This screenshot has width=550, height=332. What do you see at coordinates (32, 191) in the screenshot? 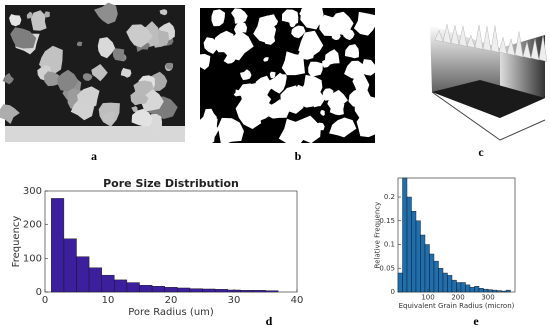
I see `y-tick-label: 300` at bounding box center [32, 191].